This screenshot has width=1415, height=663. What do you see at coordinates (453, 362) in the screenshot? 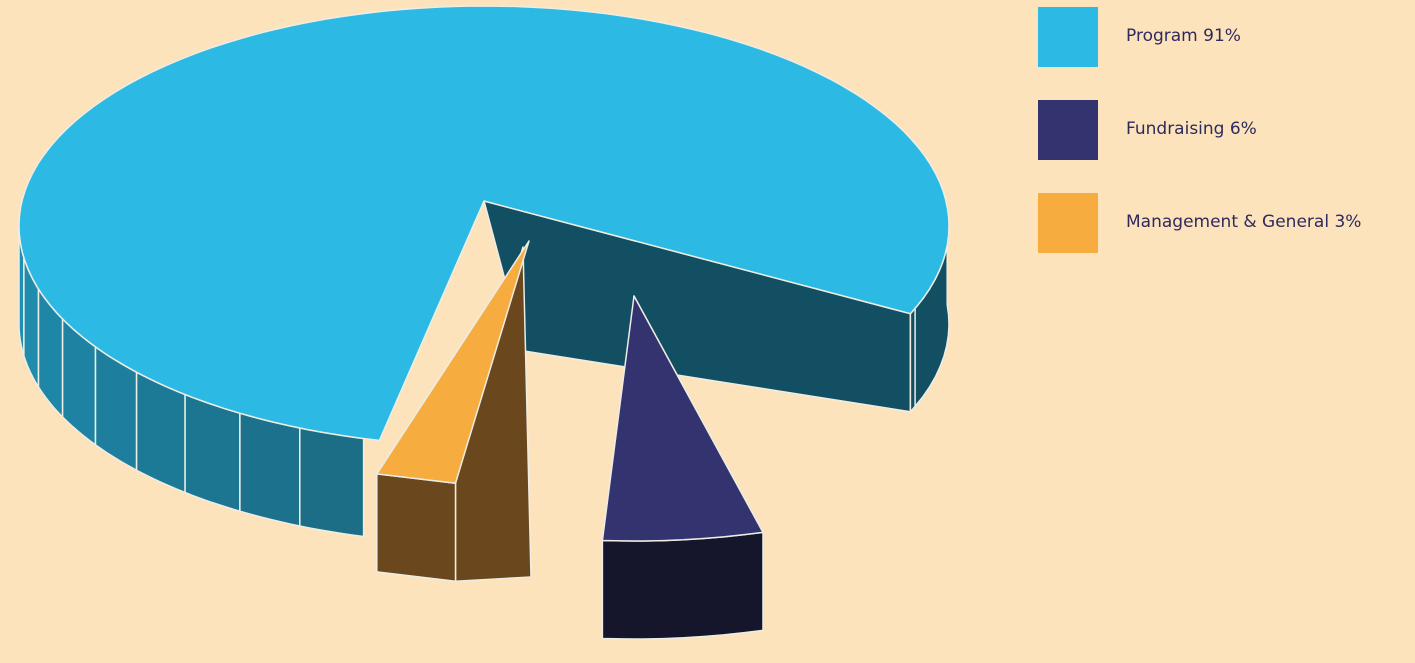
I see `management-general-top` at bounding box center [453, 362].